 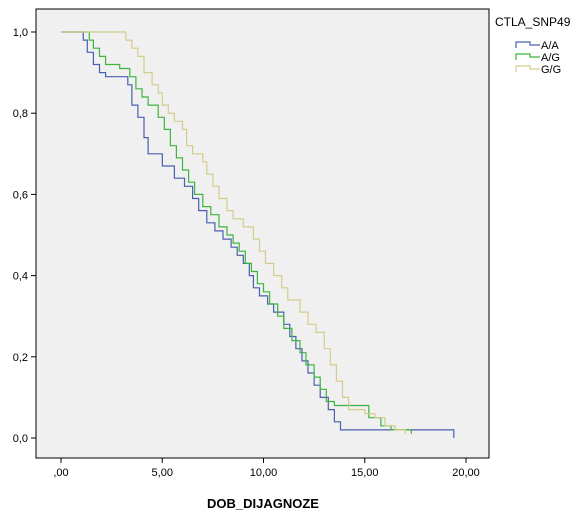 What do you see at coordinates (60, 473) in the screenshot?
I see `x-tick-label: ,00` at bounding box center [60, 473].